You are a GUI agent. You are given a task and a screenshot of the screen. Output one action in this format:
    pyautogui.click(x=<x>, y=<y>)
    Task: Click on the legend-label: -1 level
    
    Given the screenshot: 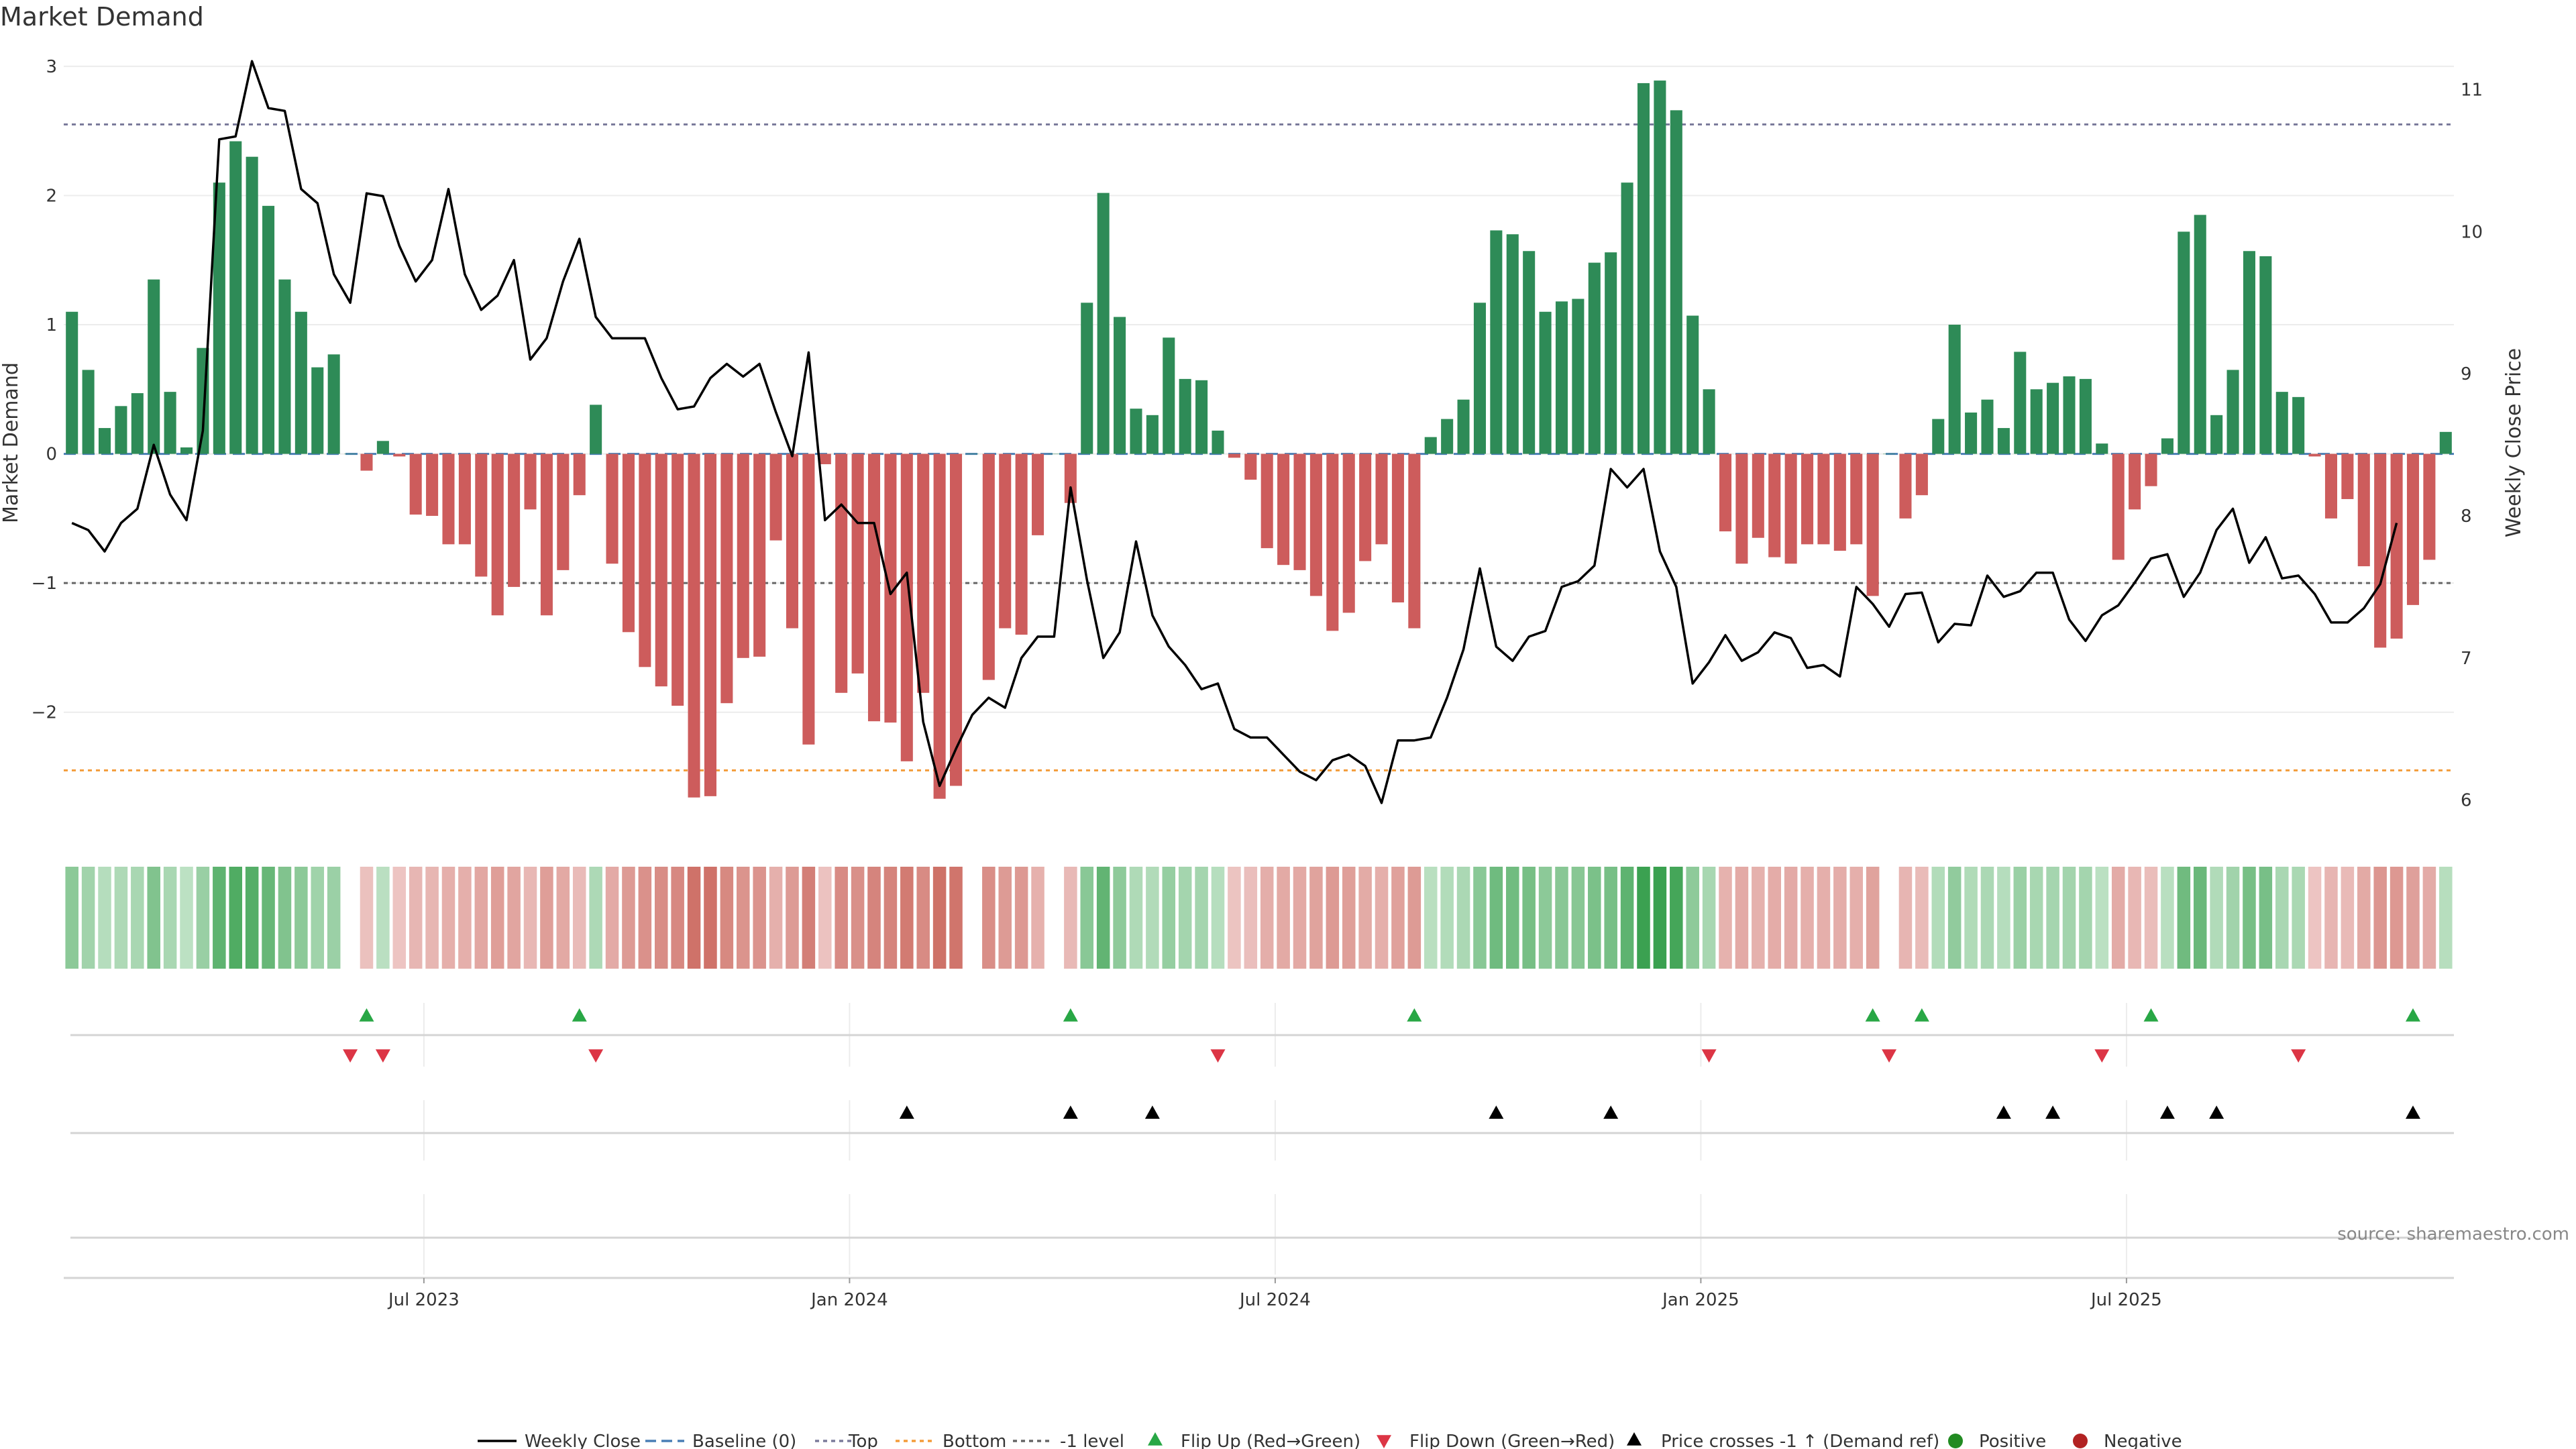 What is the action you would take?
    pyautogui.click(x=1092, y=1440)
    